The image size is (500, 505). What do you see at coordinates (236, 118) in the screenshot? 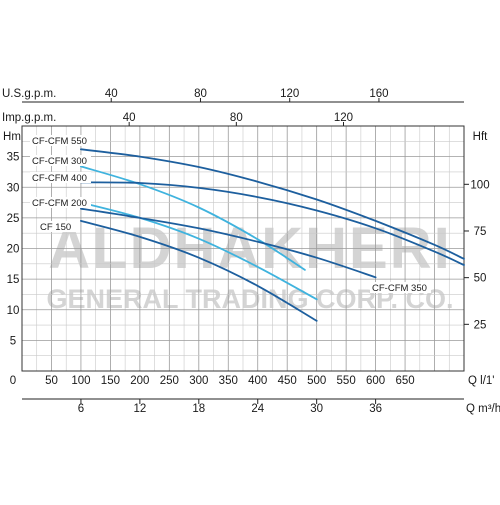
I see `impgpm-tick-label: 80` at bounding box center [236, 118].